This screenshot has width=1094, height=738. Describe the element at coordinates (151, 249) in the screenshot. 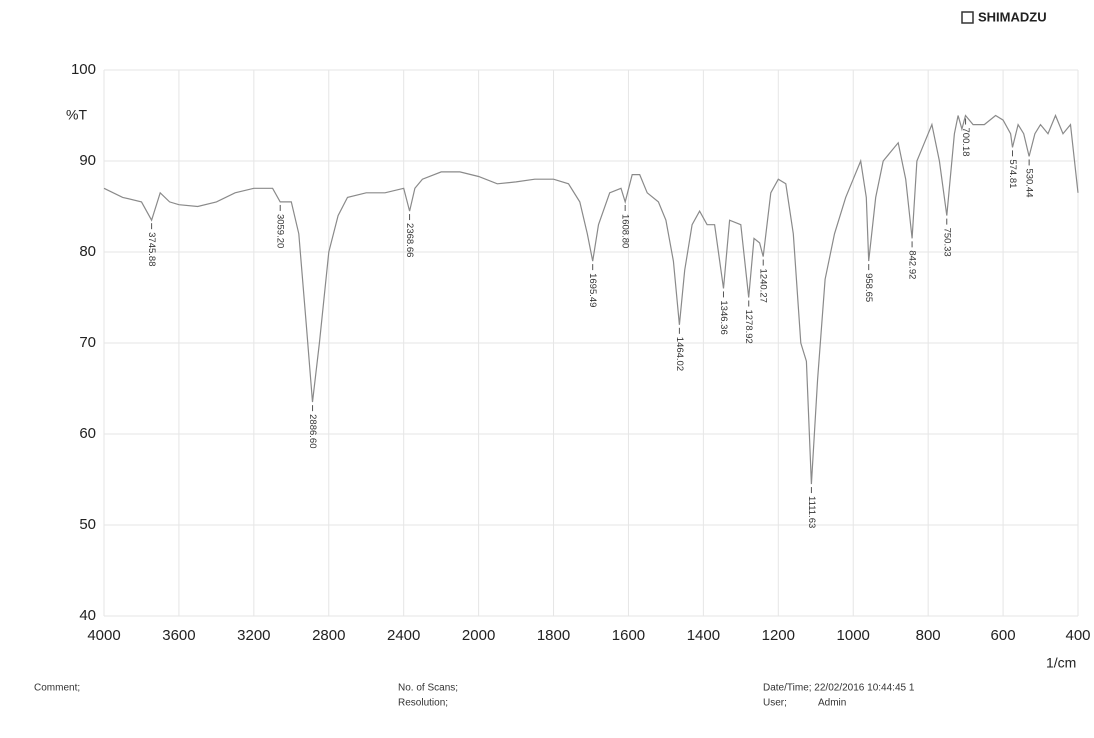

I see `peak-label: 3745.88` at that location.